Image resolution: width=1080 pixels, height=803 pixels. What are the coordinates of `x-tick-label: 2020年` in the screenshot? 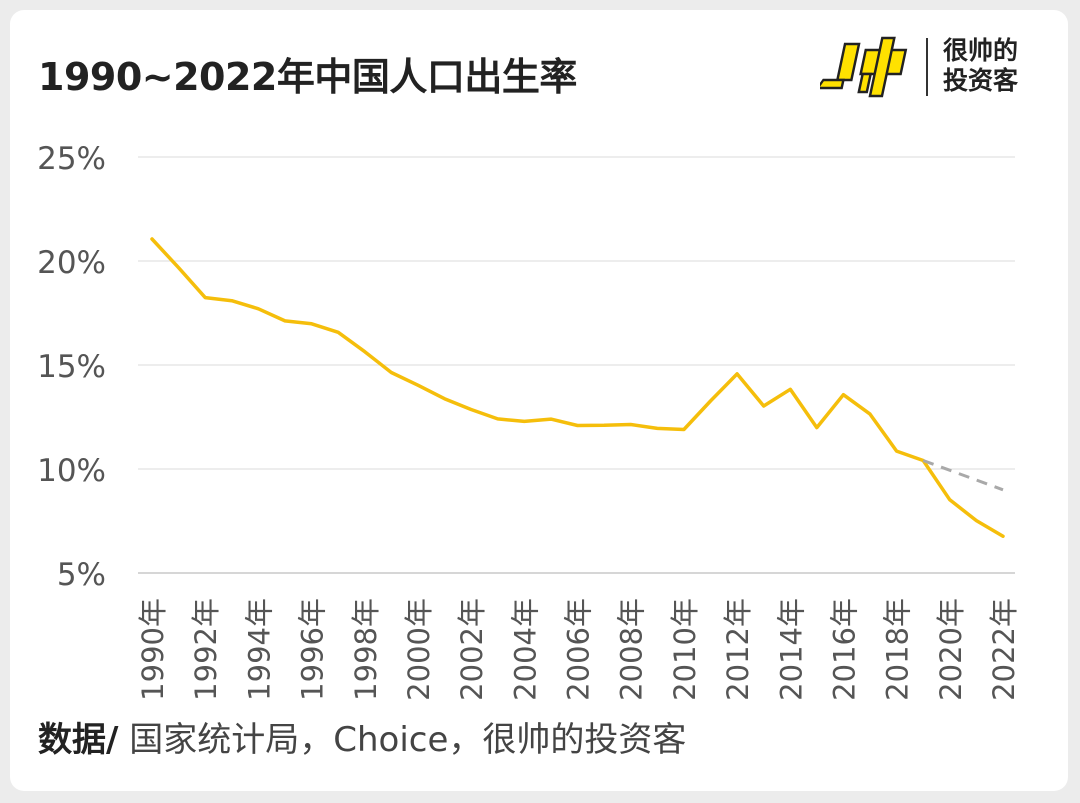 It's located at (951, 649).